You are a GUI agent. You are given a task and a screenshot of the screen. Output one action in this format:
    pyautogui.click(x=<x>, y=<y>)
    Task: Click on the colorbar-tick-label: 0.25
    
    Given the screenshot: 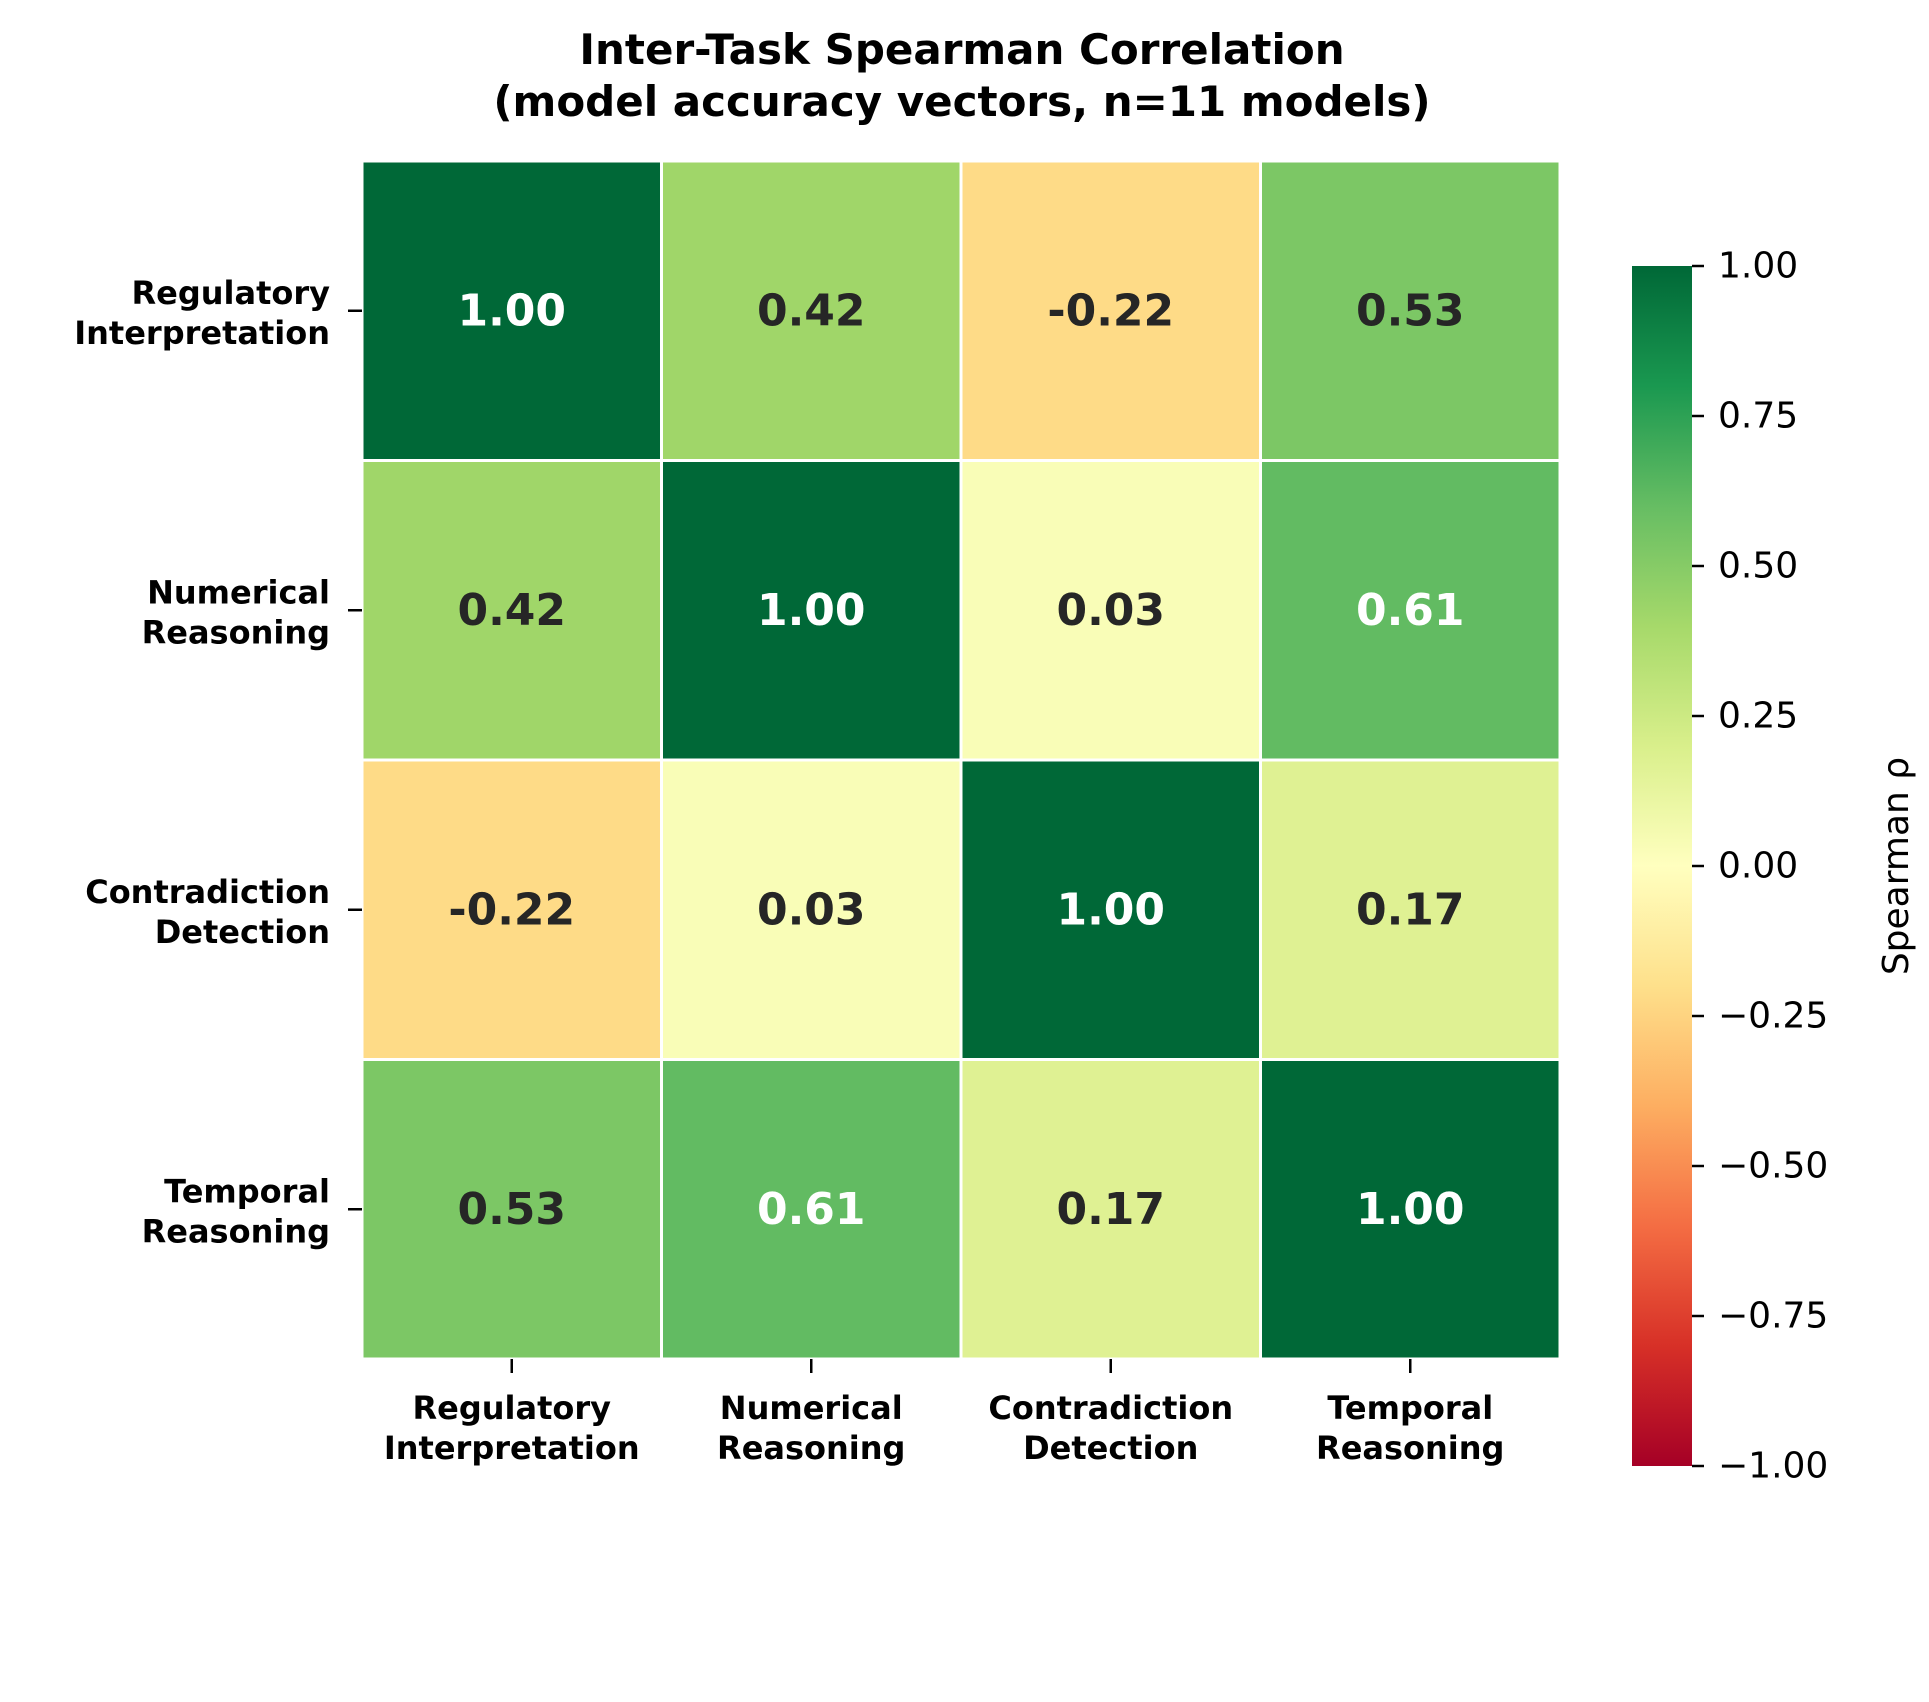 What is the action you would take?
    pyautogui.click(x=1758, y=716)
    